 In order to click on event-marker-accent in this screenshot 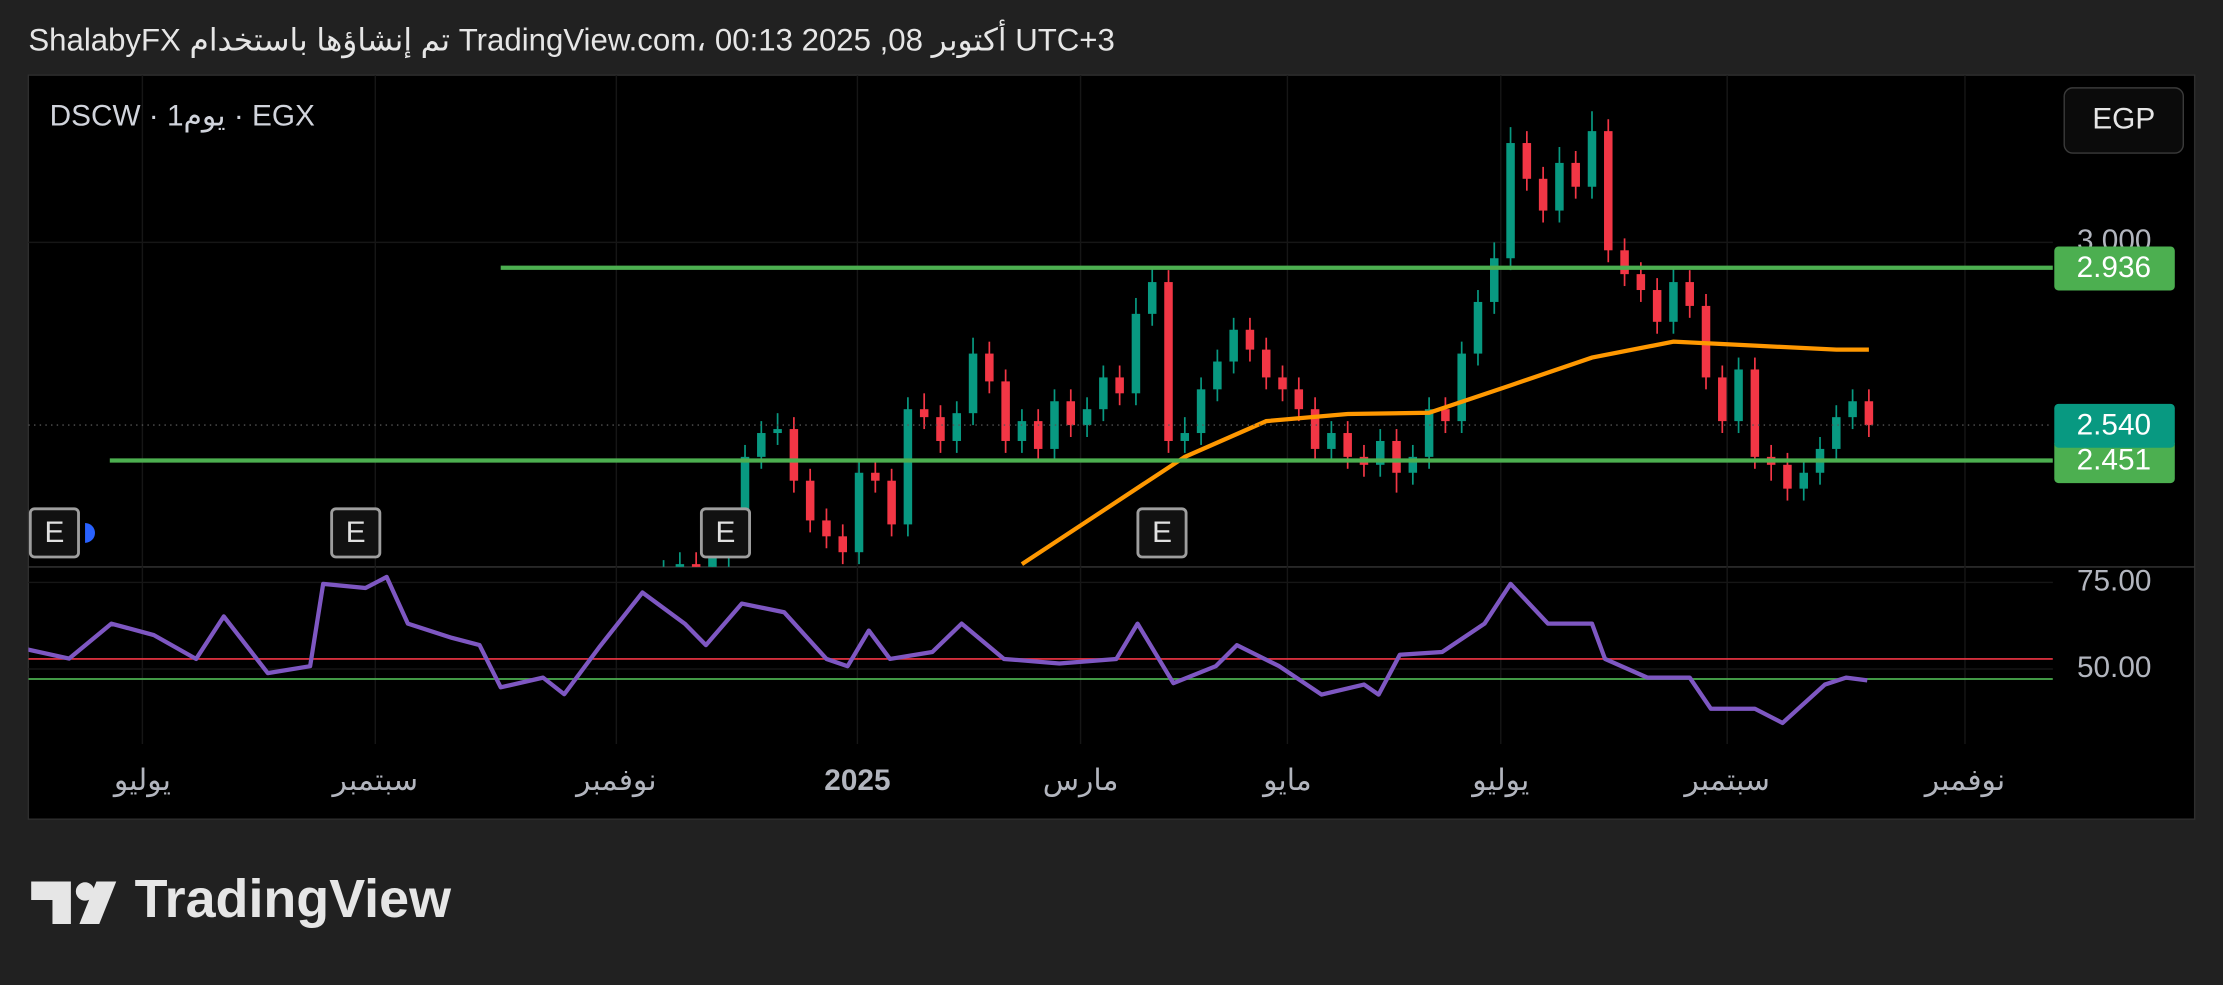, I will do `click(90, 532)`.